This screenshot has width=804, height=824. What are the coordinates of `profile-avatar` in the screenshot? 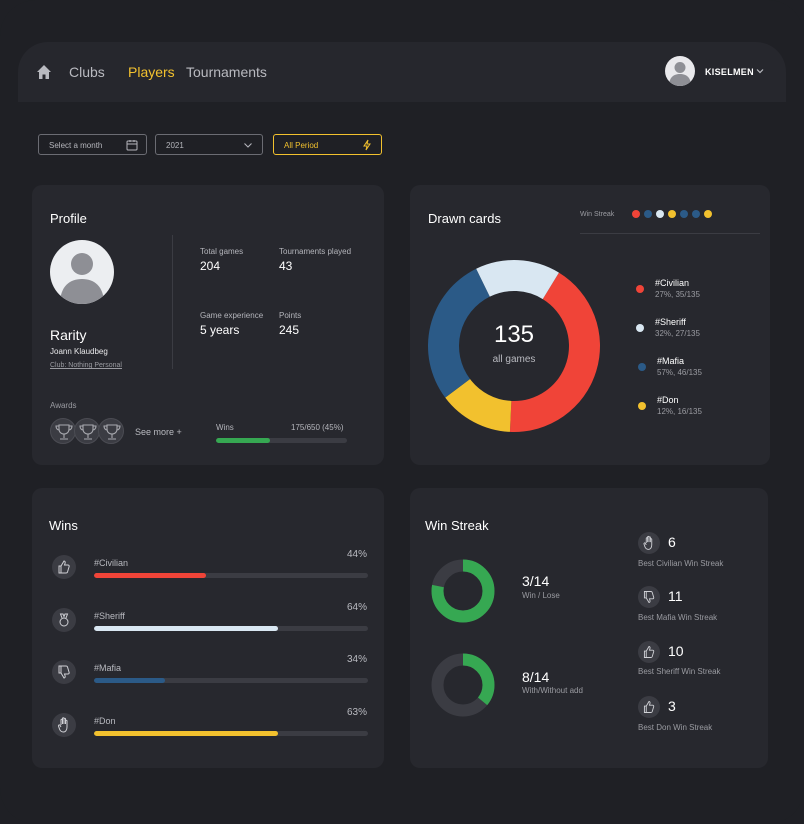 It's located at (82, 272).